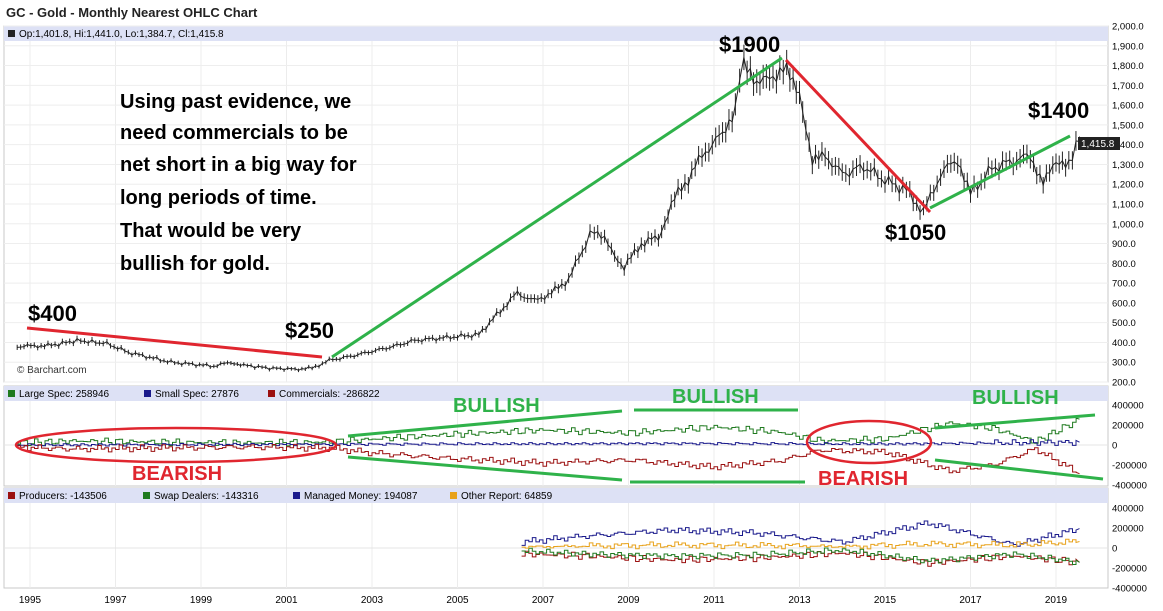 The height and width of the screenshot is (611, 1163). Describe the element at coordinates (1124, 264) in the screenshot. I see `price-y-tick-label: 800.0` at that location.